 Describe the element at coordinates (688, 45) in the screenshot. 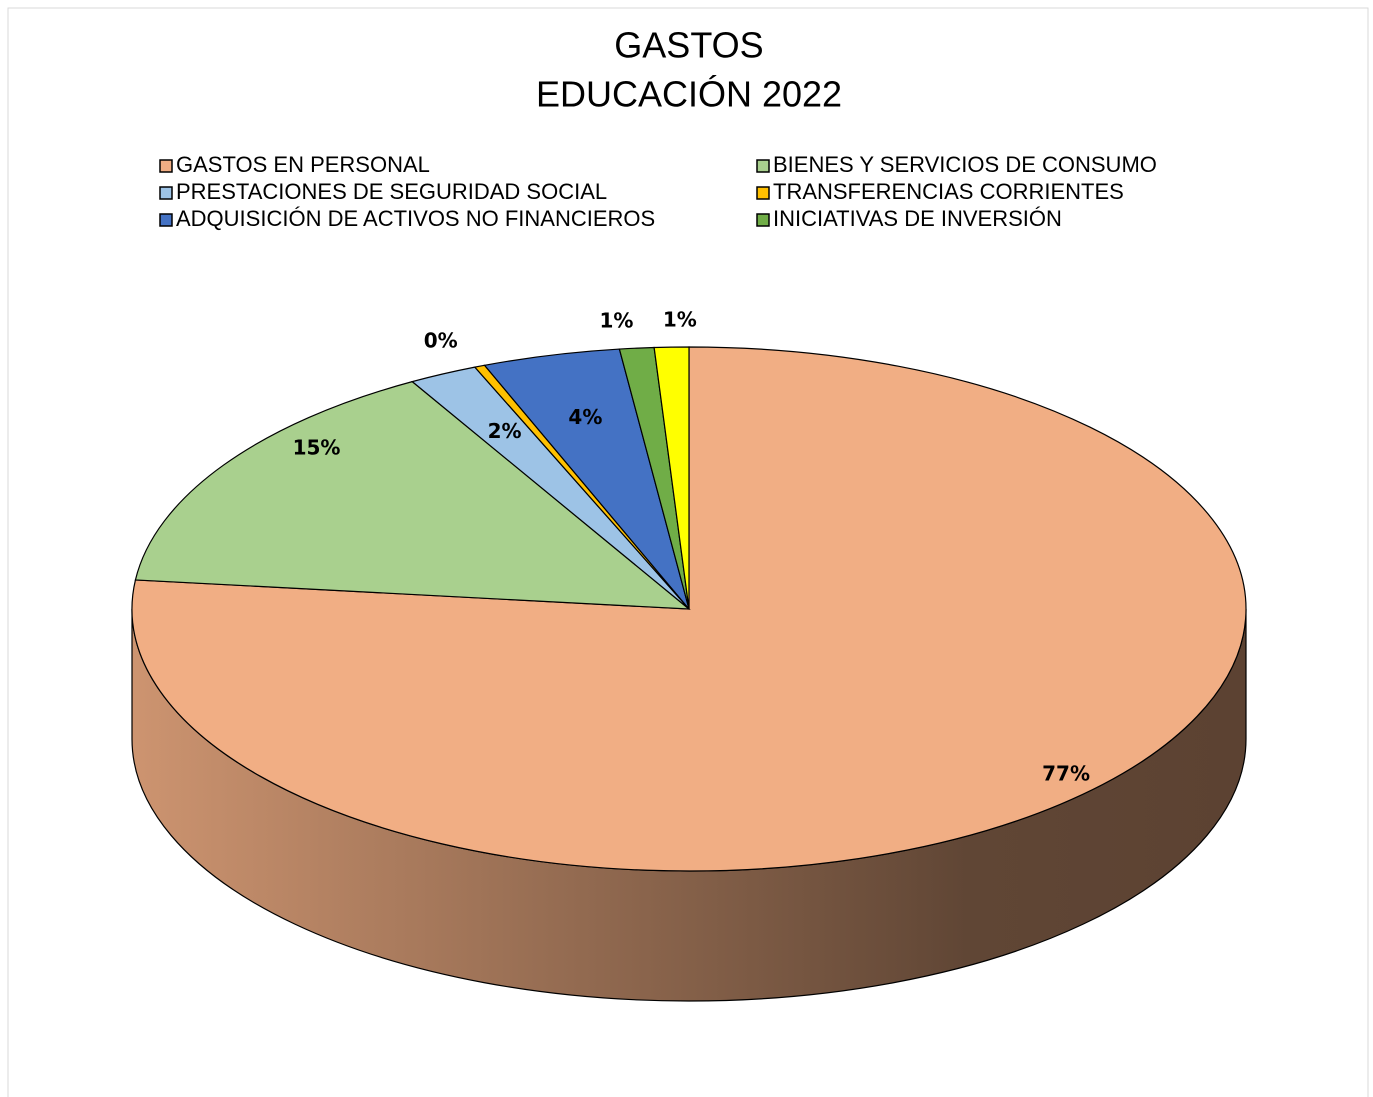

I see `chart-title: GASTOS` at that location.